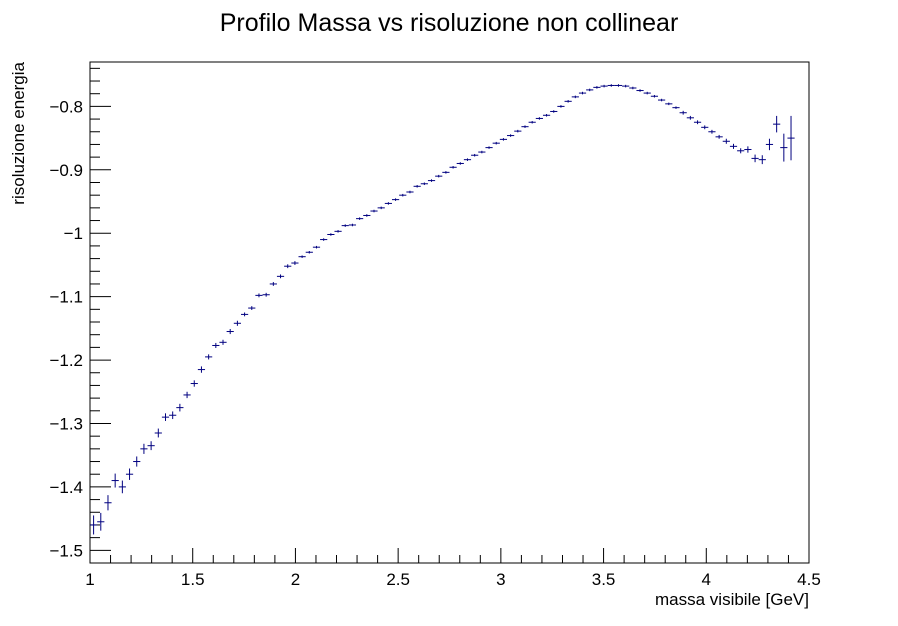  Describe the element at coordinates (66, 297) in the screenshot. I see `y-tick-label: −1.1` at that location.